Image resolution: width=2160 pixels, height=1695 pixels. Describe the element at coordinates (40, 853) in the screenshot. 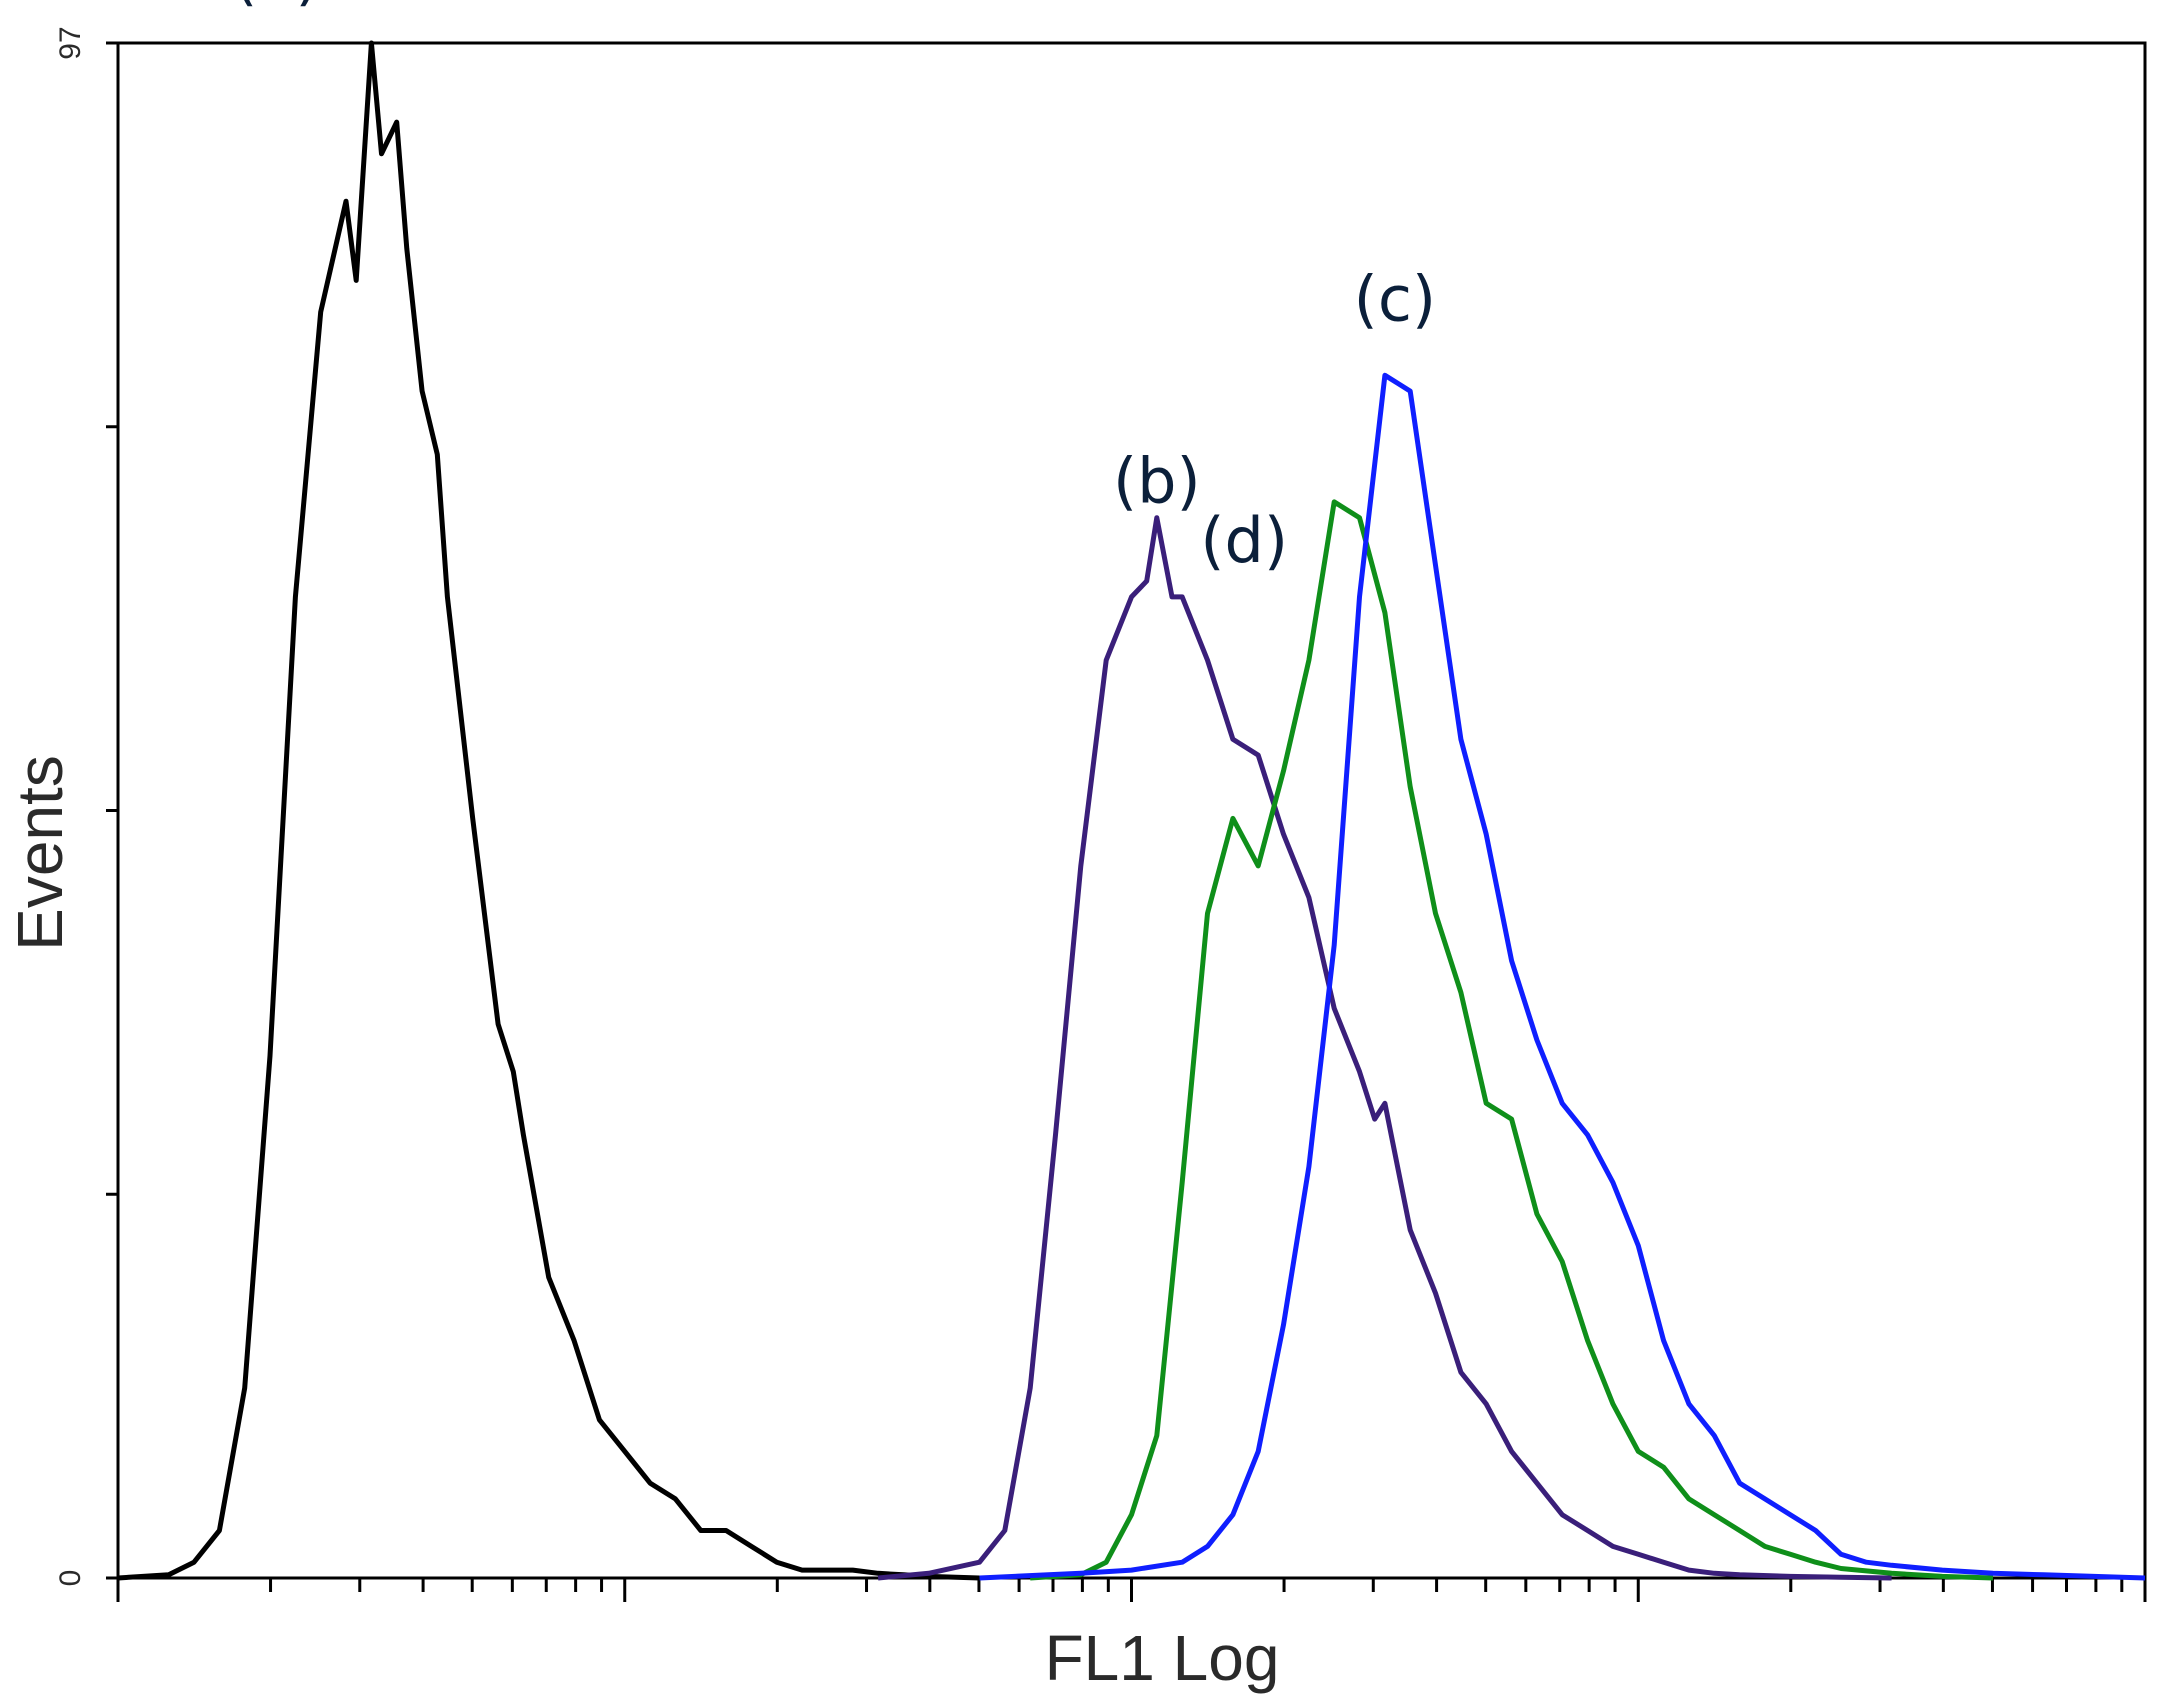

I see `y-axis-label: Events` at that location.